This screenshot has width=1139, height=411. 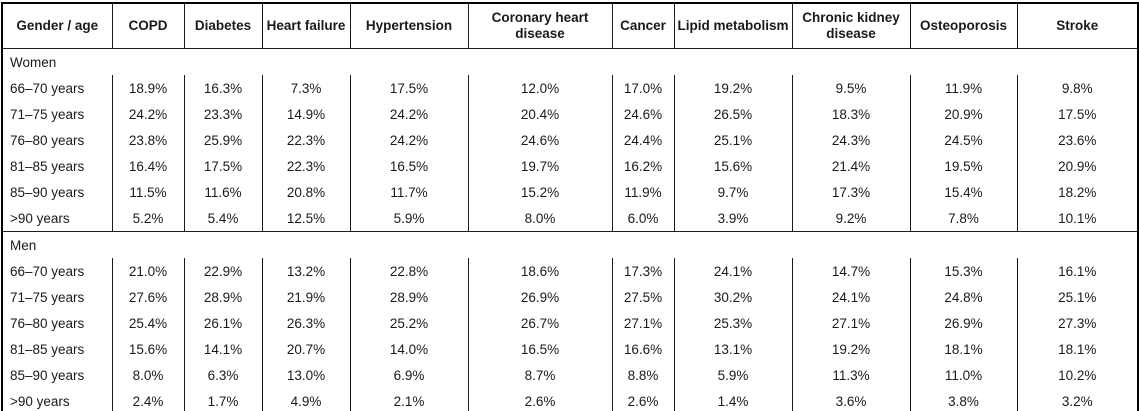 I want to click on cell-value: 2.1%, so click(x=409, y=399).